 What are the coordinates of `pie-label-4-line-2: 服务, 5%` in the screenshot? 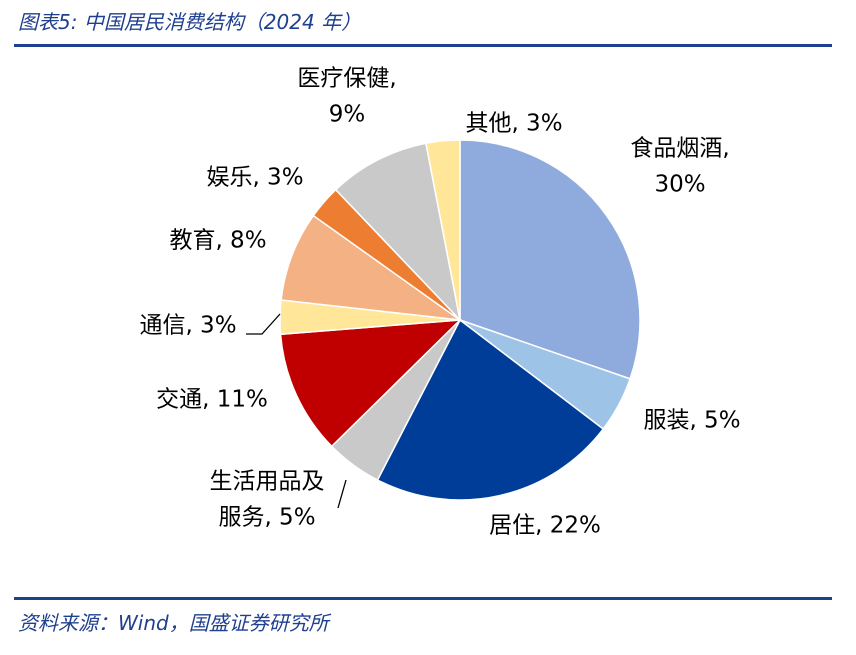 It's located at (266, 518).